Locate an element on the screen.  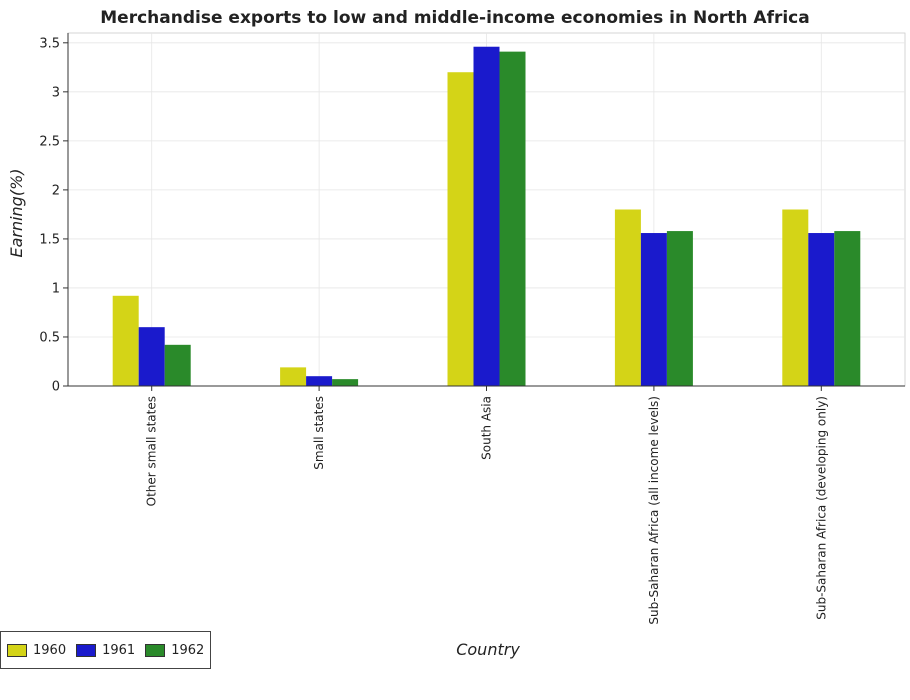
y-tick-label: 3.5 is located at coordinates (49, 43).